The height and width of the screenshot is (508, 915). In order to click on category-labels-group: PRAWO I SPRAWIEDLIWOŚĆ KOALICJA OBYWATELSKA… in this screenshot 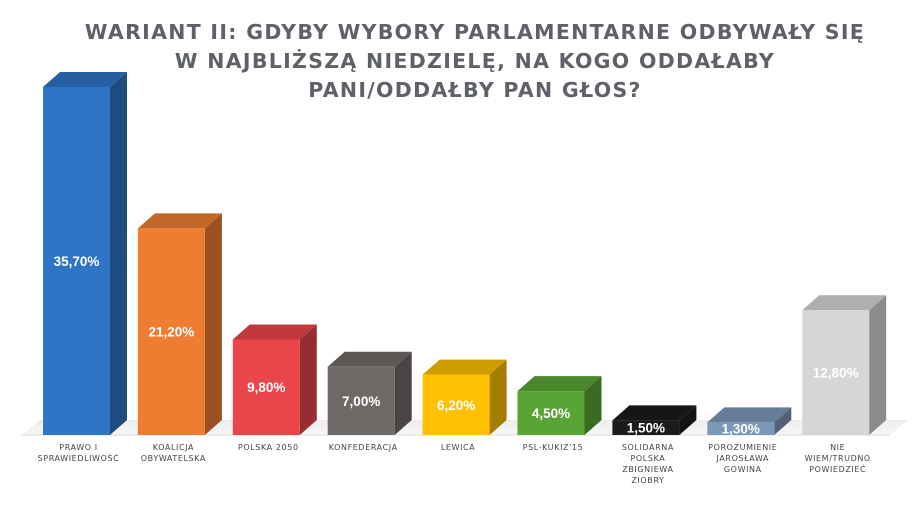, I will do `click(454, 464)`.